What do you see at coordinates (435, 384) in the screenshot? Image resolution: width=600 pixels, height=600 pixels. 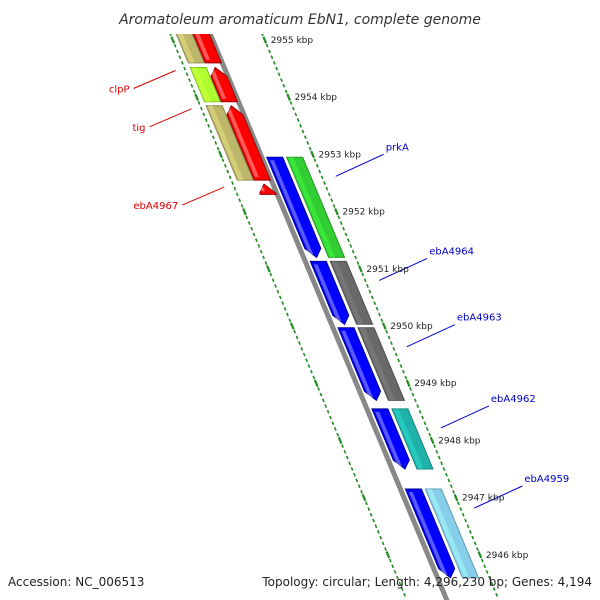 I see `tick-label: 2949 kbp` at bounding box center [435, 384].